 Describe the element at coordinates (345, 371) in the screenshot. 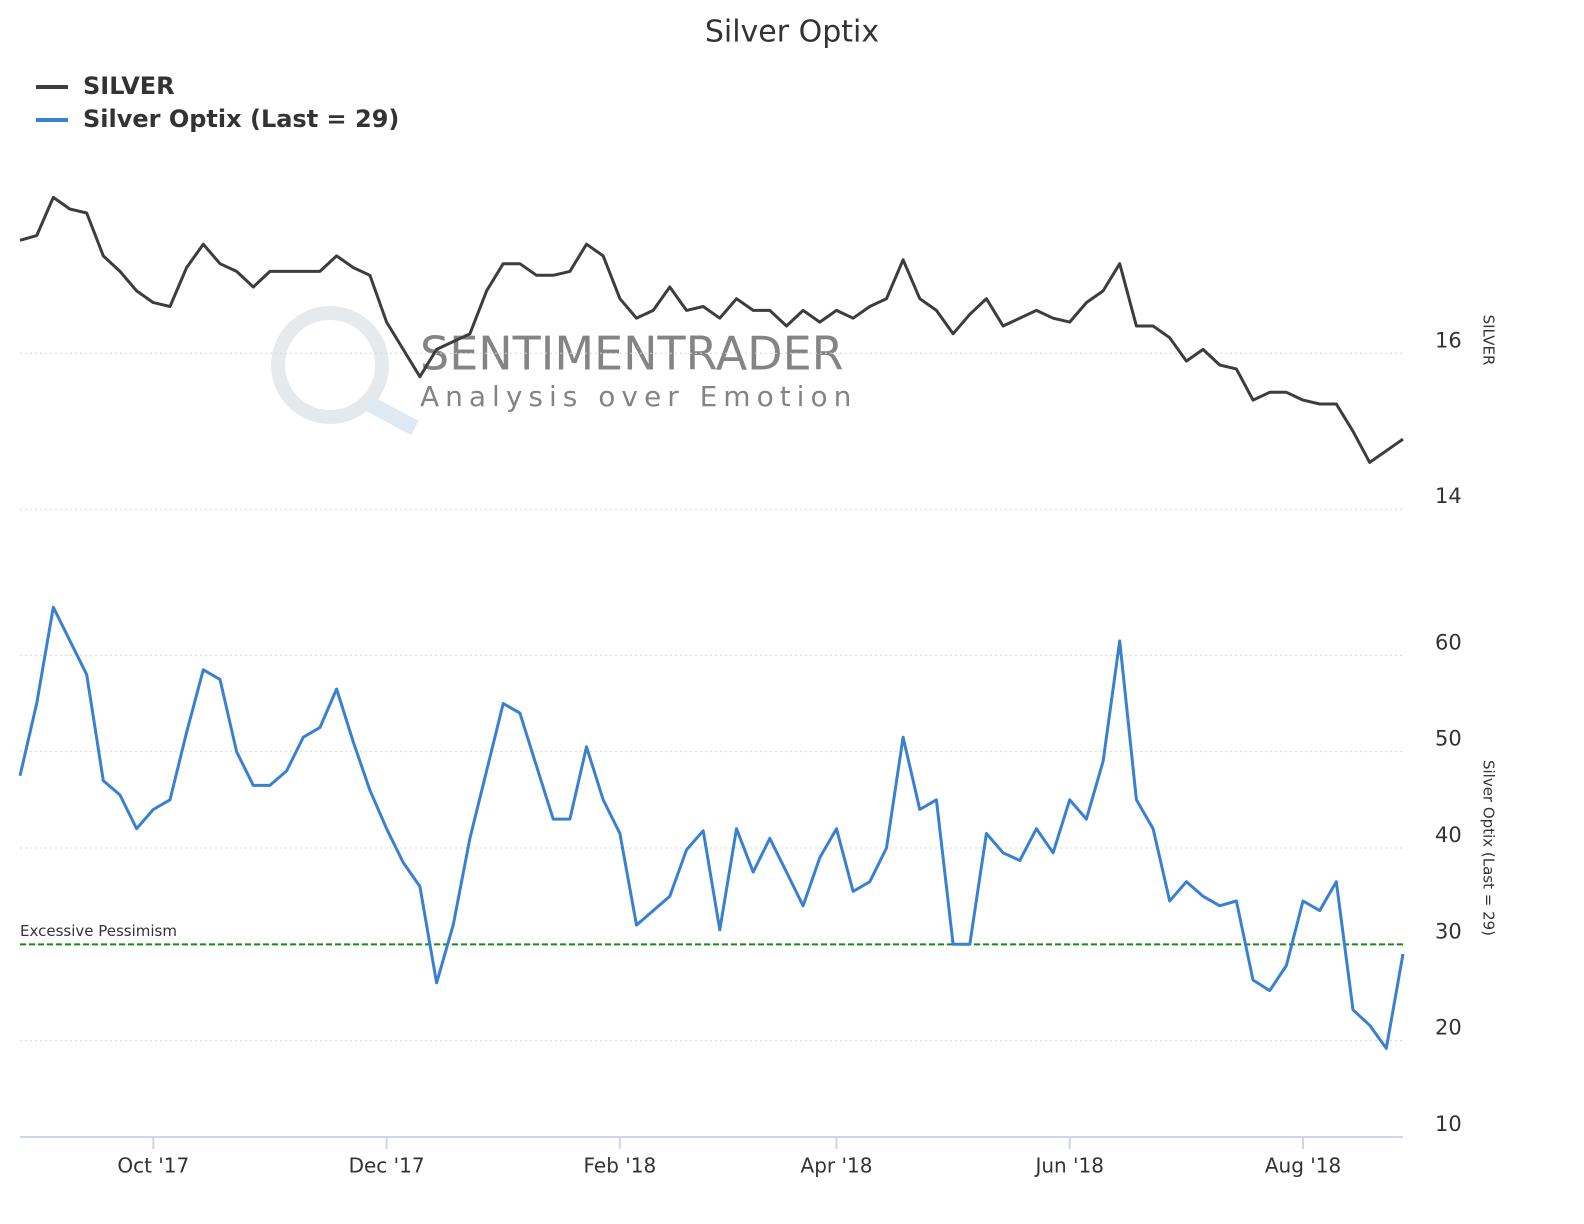

I see `watermark-logo` at that location.